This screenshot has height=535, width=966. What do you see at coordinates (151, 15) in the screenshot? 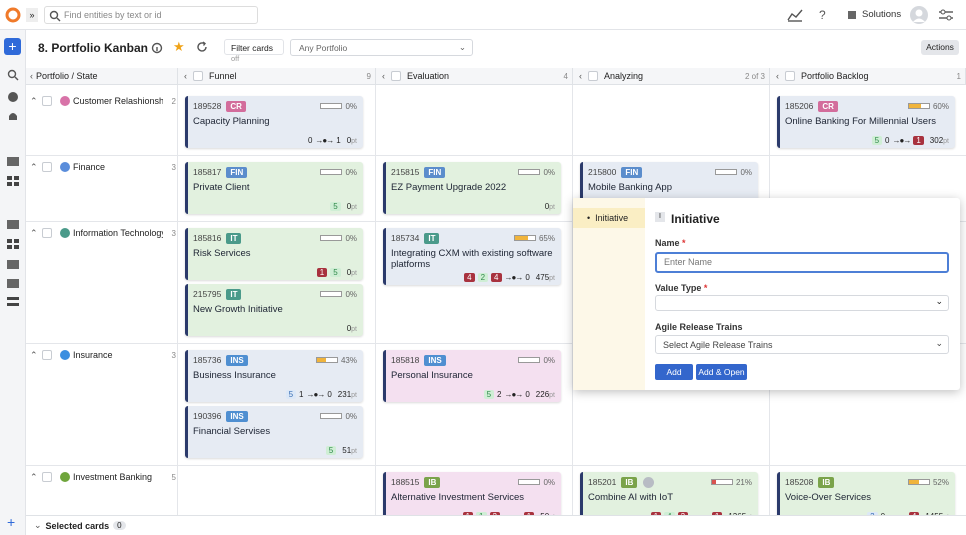
I see `search-box: Find entities by text or id` at bounding box center [151, 15].